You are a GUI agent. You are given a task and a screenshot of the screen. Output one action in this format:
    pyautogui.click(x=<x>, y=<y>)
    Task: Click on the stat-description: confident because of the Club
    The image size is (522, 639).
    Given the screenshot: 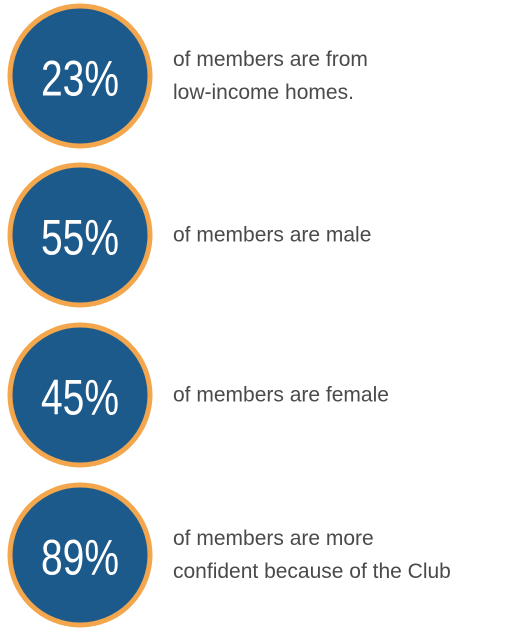 What is the action you would take?
    pyautogui.click(x=312, y=571)
    